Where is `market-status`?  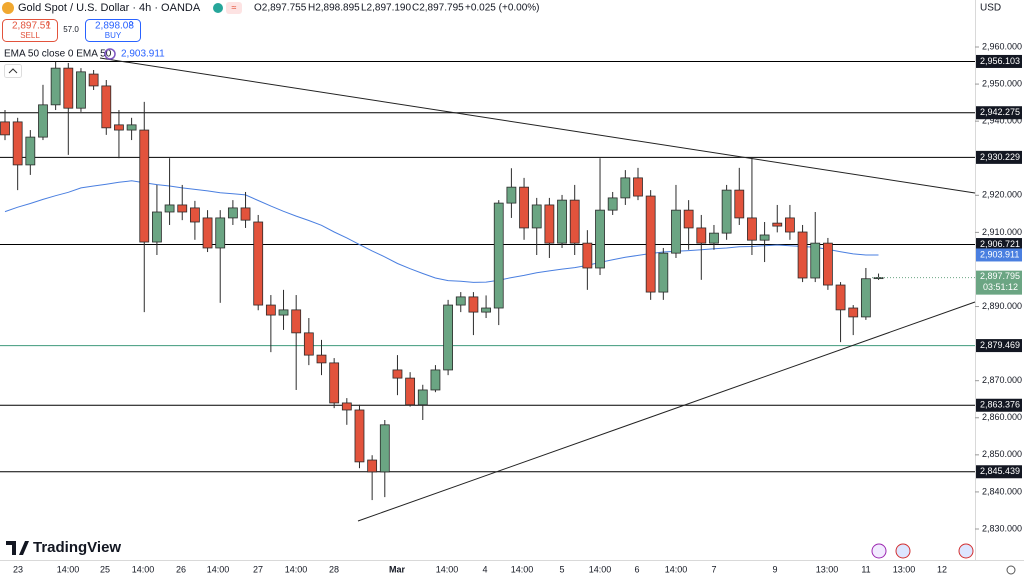
market-status is located at coordinates (218, 8).